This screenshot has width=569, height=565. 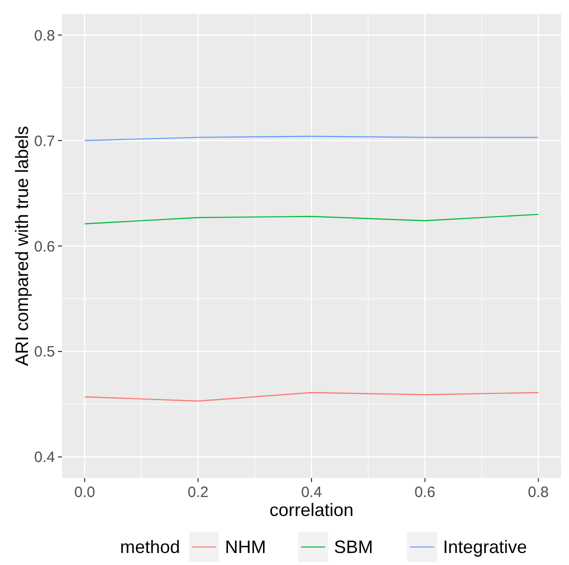 I want to click on y-axis-title: ARI compared with true labels, so click(x=22, y=246).